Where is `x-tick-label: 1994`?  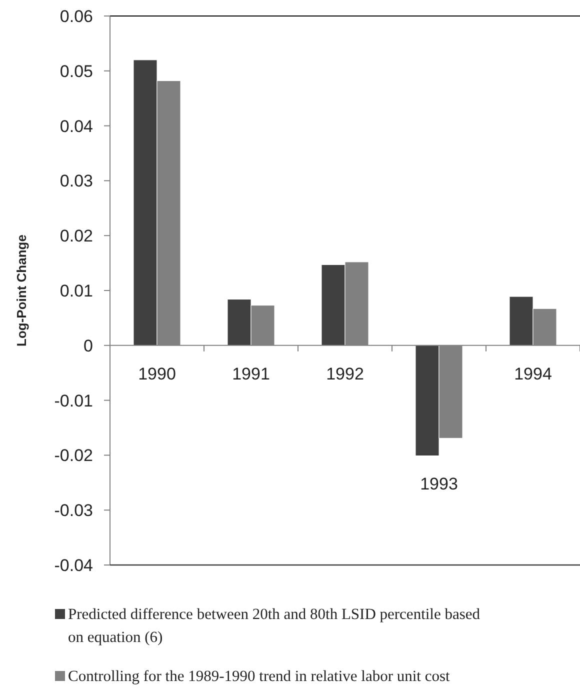
x-tick-label: 1994 is located at coordinates (533, 374).